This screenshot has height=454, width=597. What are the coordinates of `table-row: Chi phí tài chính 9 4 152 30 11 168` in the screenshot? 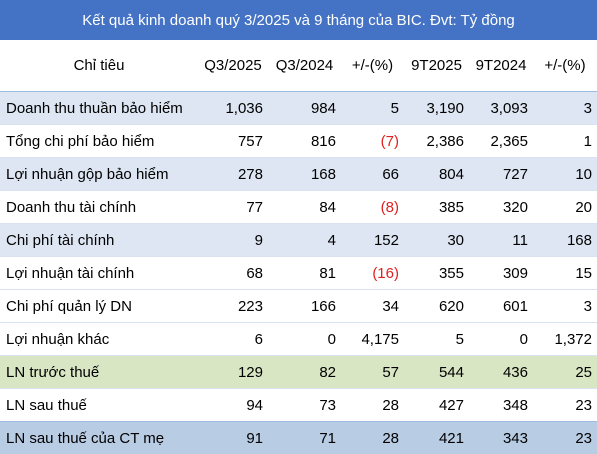 It's located at (298, 240).